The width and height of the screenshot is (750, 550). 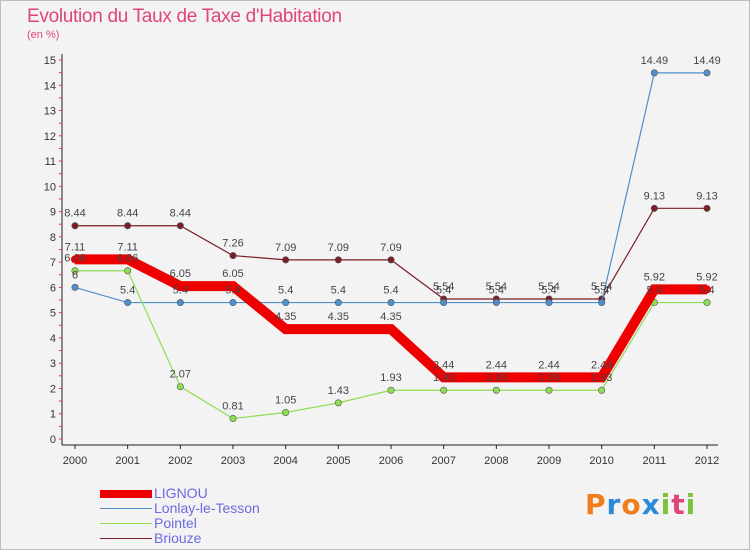 What do you see at coordinates (127, 461) in the screenshot?
I see `x-tick-label: 2001` at bounding box center [127, 461].